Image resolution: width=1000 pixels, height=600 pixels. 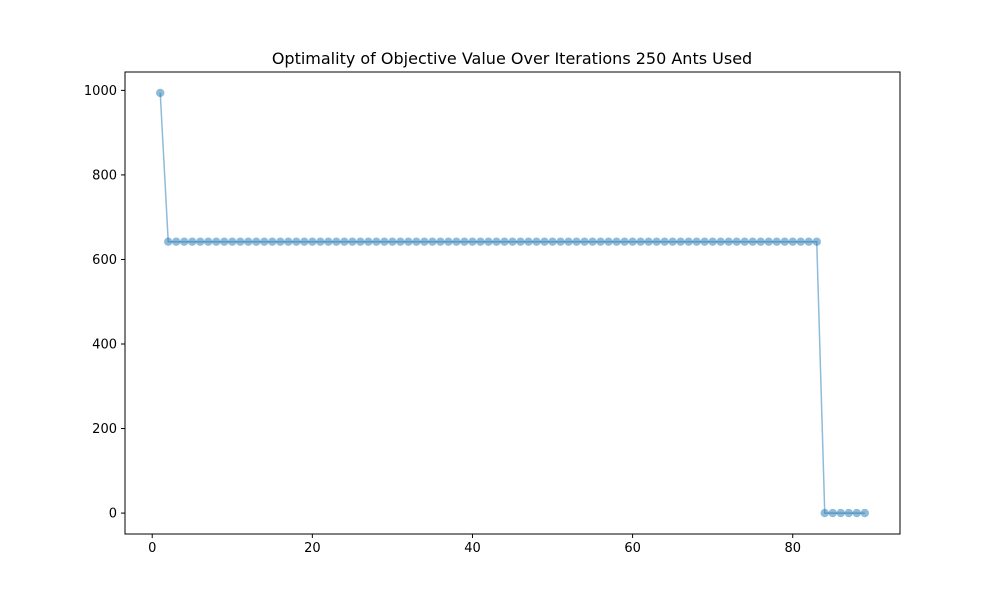 I want to click on x-tick-label: 0, so click(x=152, y=548).